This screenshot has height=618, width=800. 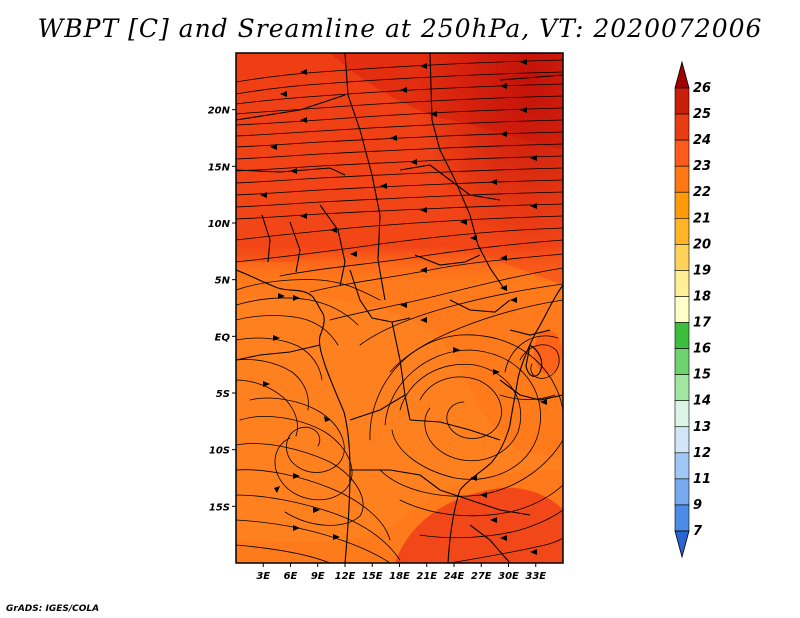 I want to click on lon-tick-label: 30E, so click(x=508, y=576).